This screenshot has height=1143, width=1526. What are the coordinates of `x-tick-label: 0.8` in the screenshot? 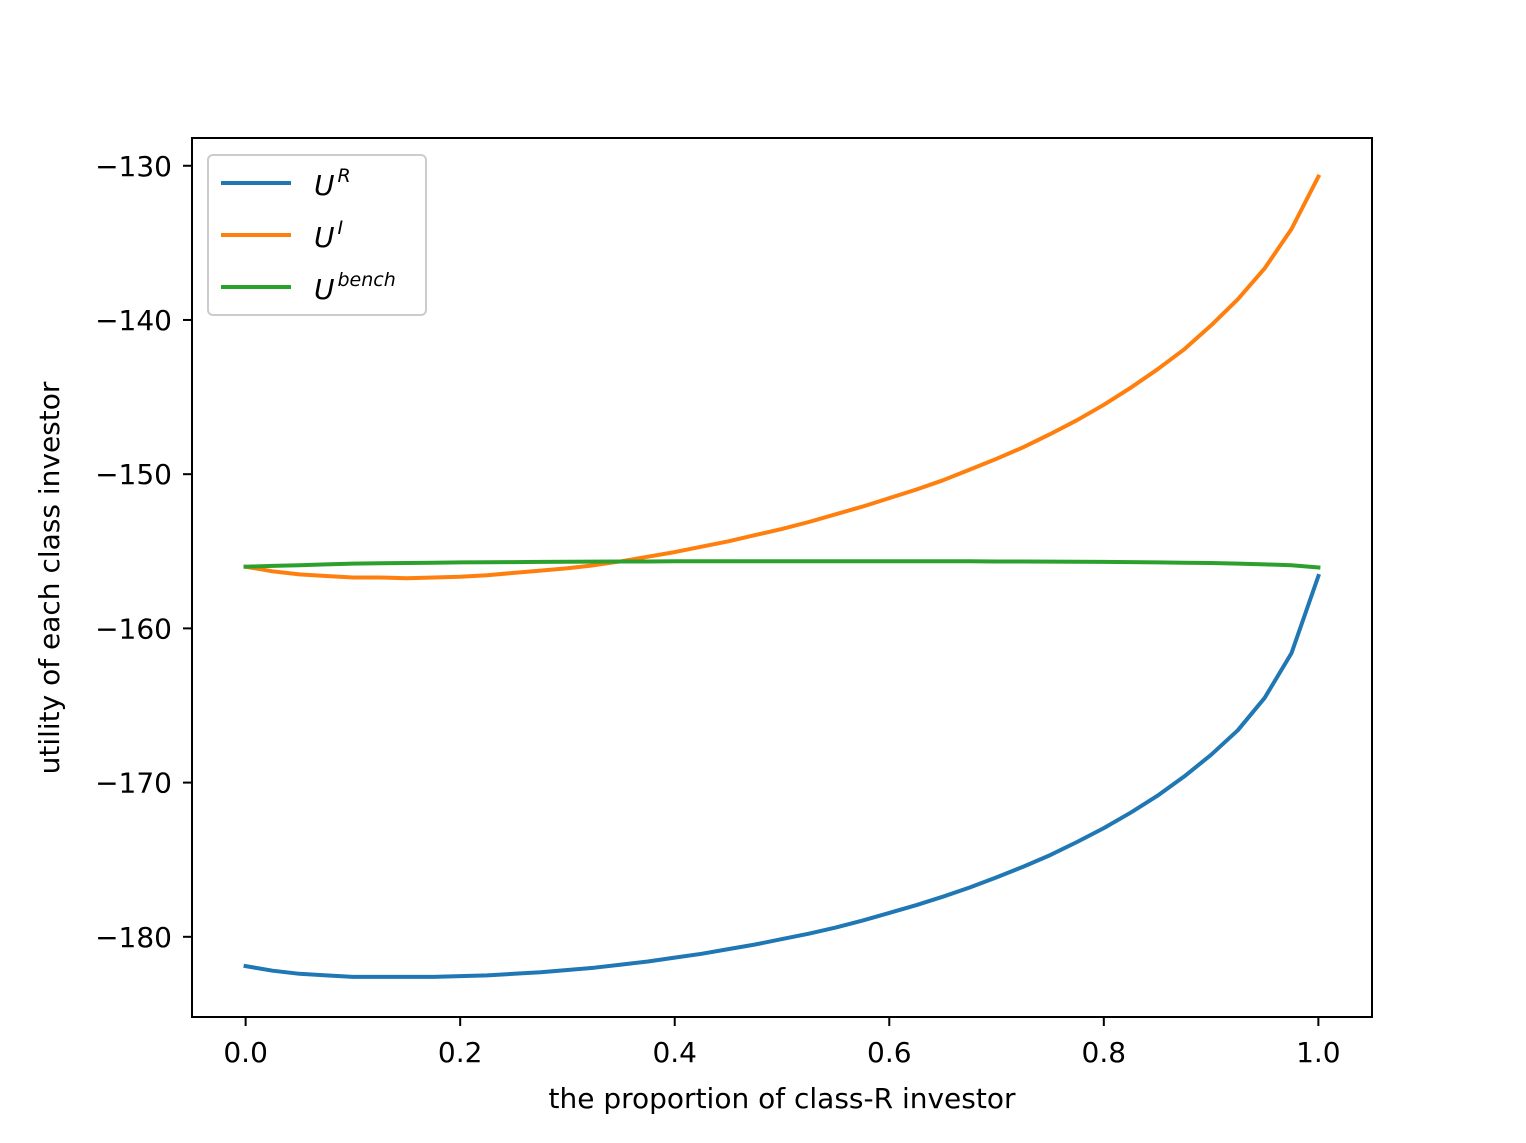 It's located at (1104, 1052).